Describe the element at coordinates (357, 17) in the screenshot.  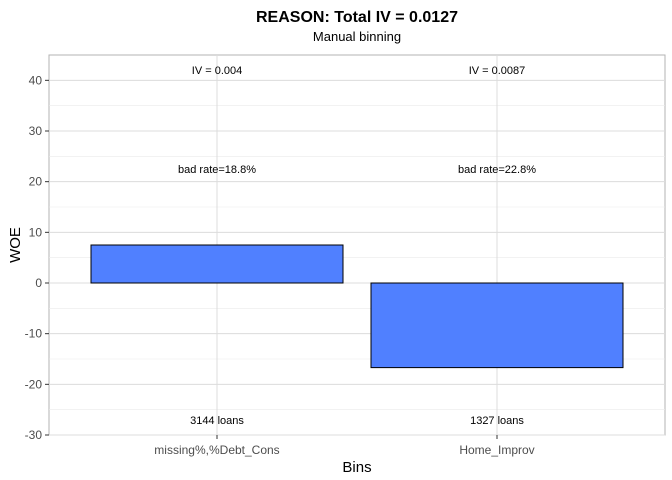
I see `chart-title: REASON: Total IV = 0.0127` at that location.